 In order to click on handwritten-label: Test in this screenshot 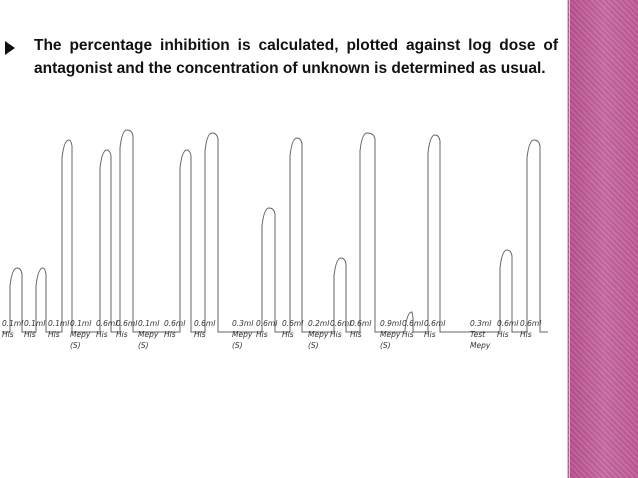, I will do `click(478, 334)`.